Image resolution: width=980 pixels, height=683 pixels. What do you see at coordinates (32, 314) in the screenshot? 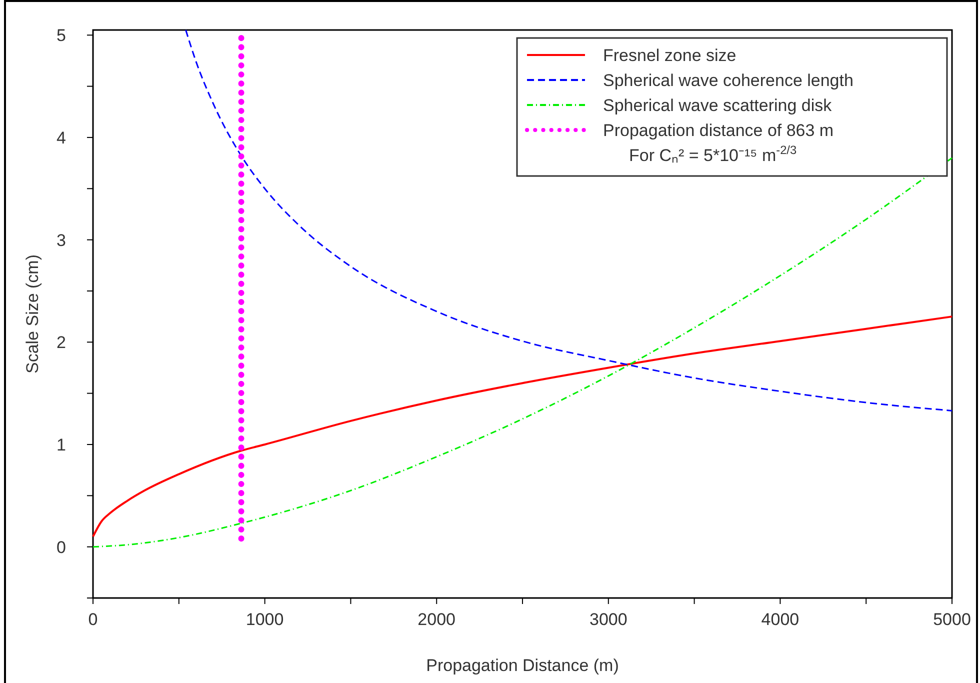
I see `y-axis-title: Scale Size (cm)` at bounding box center [32, 314].